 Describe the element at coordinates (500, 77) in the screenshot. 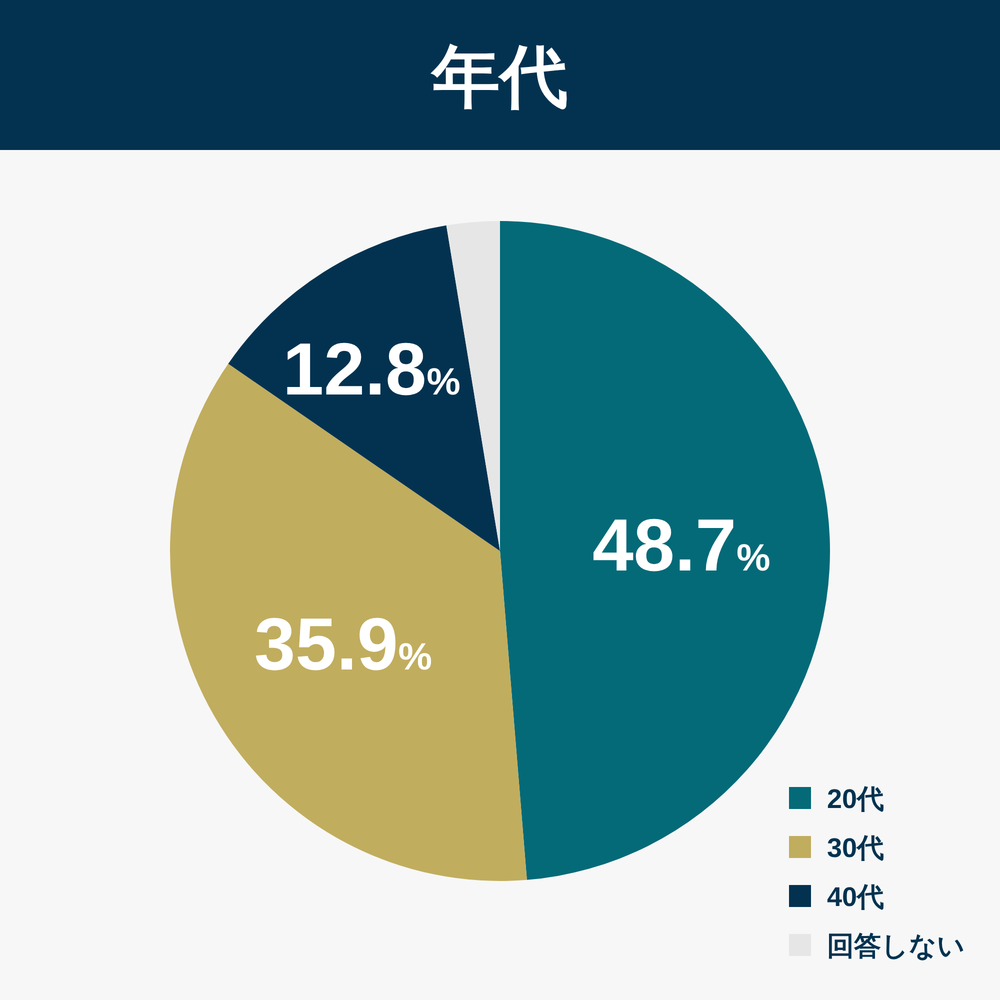

I see `title: 年代` at that location.